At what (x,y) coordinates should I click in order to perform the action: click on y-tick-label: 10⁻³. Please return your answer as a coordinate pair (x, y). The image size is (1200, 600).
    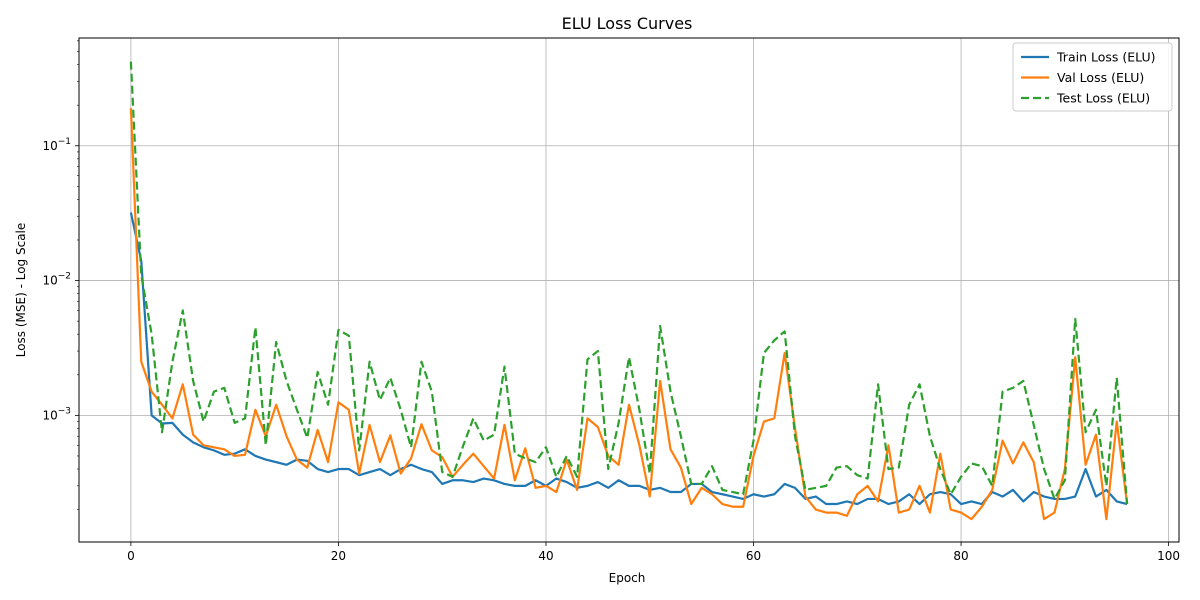
    Looking at the image, I should click on (56, 414).